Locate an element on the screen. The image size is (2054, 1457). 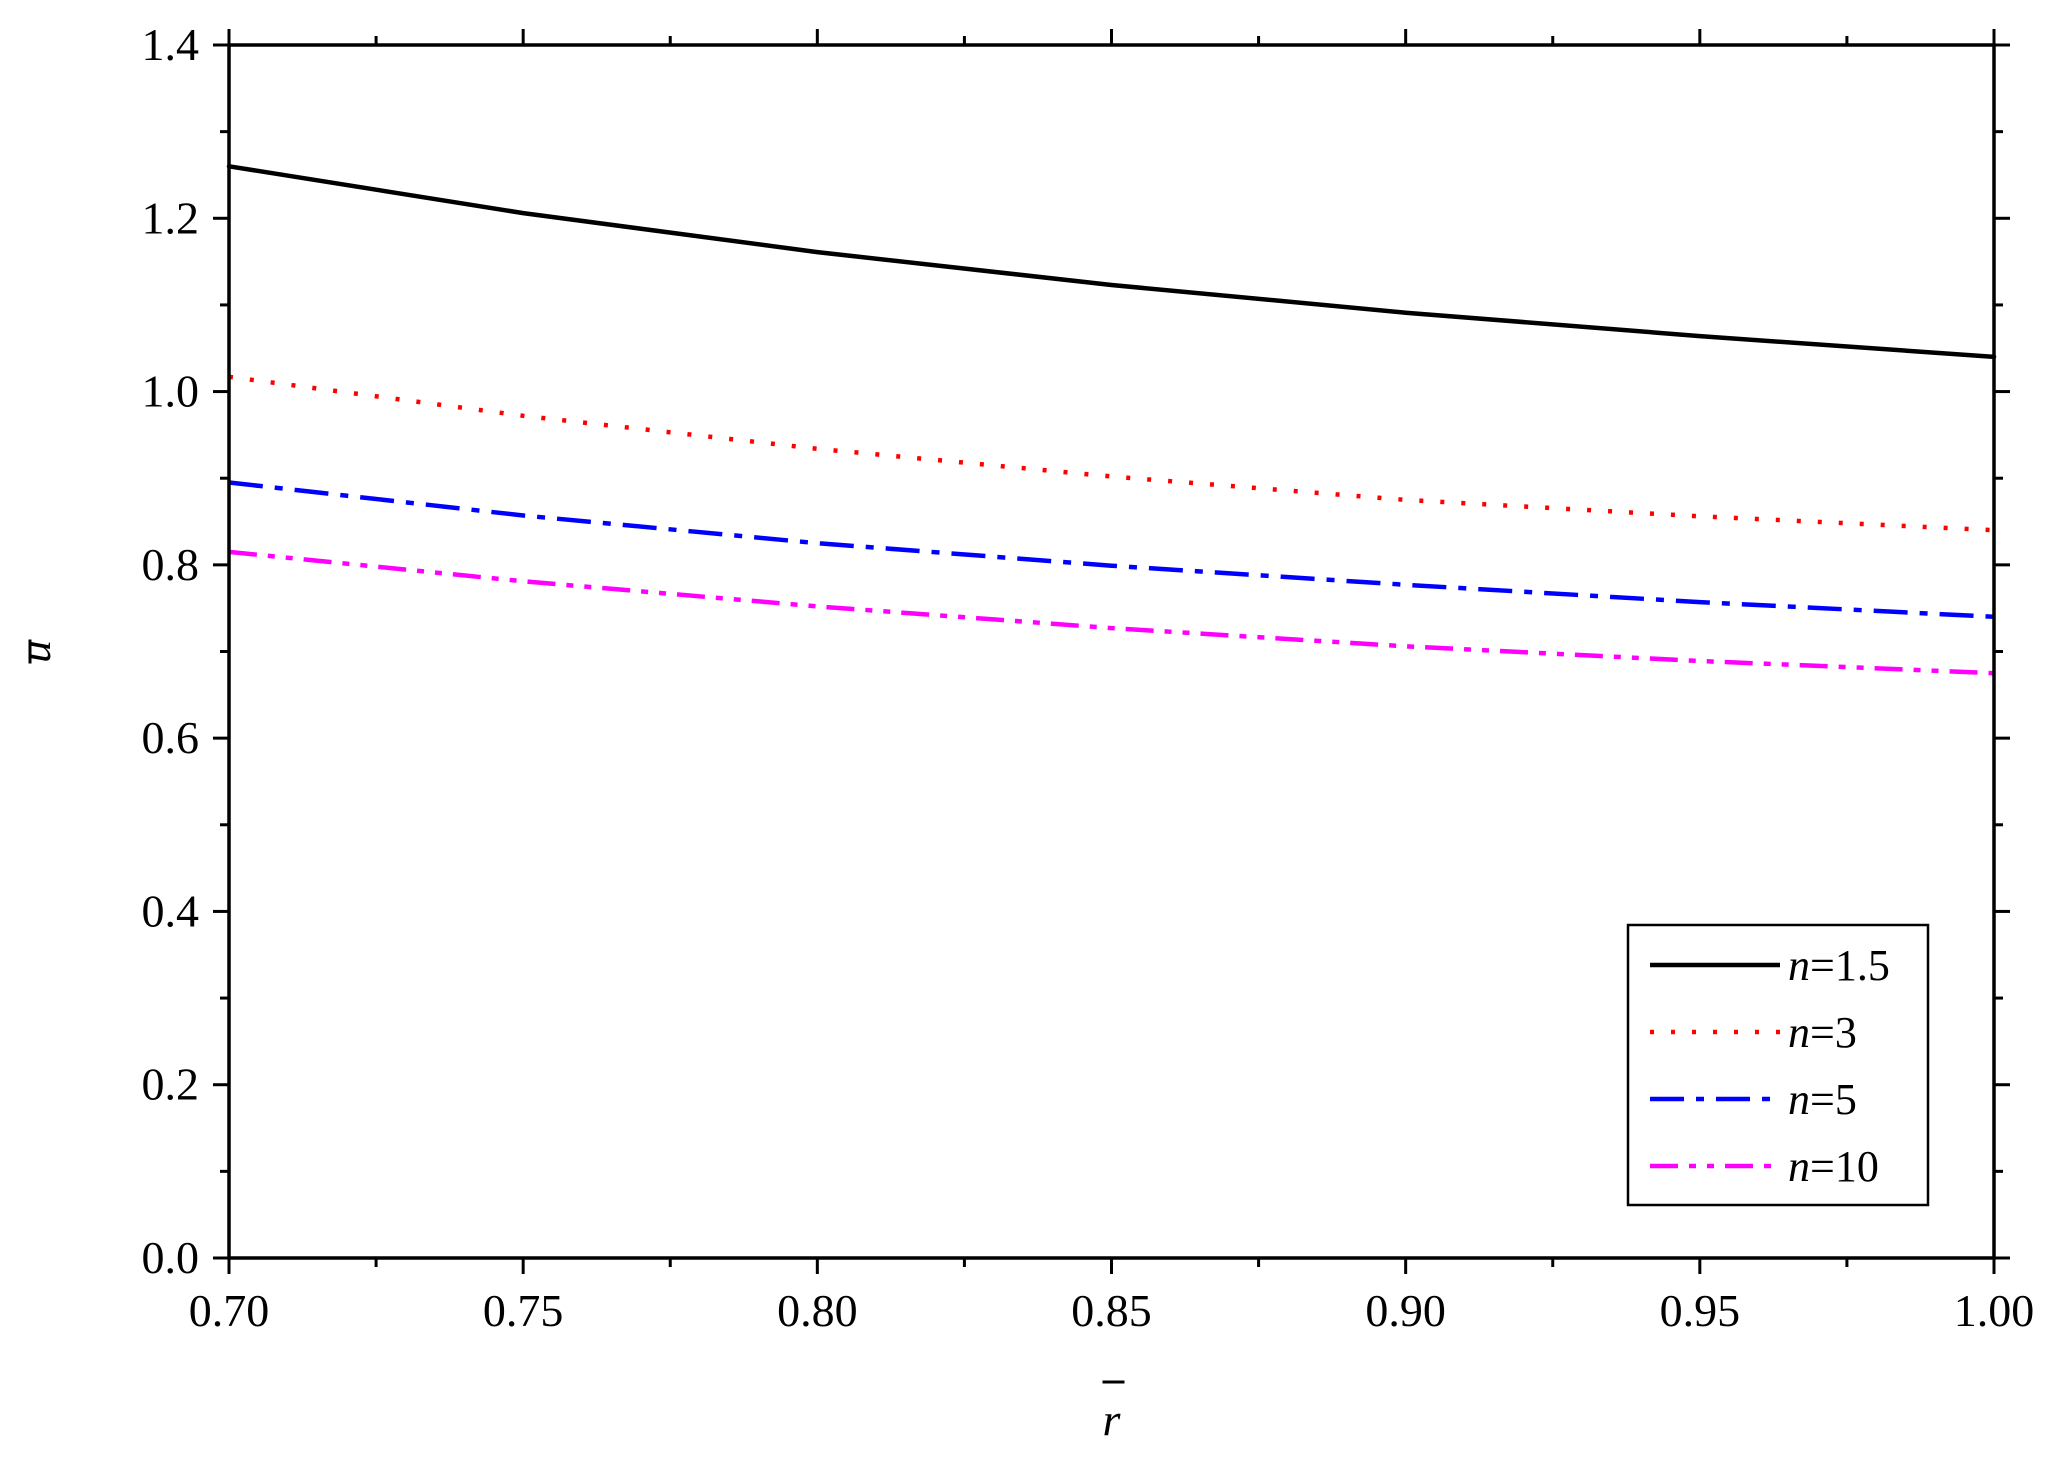
y-tick-label: 1.2 is located at coordinates (171, 217).